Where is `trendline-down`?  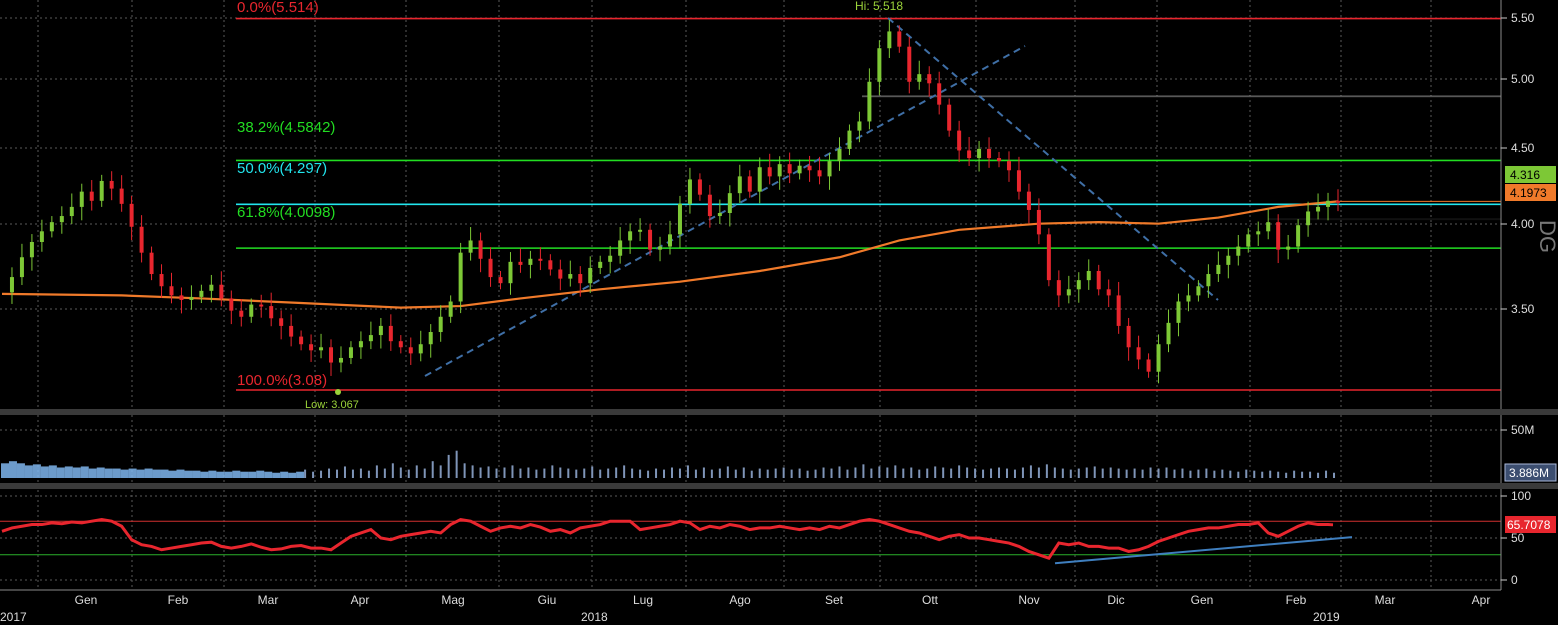
trendline-down is located at coordinates (1053, 159).